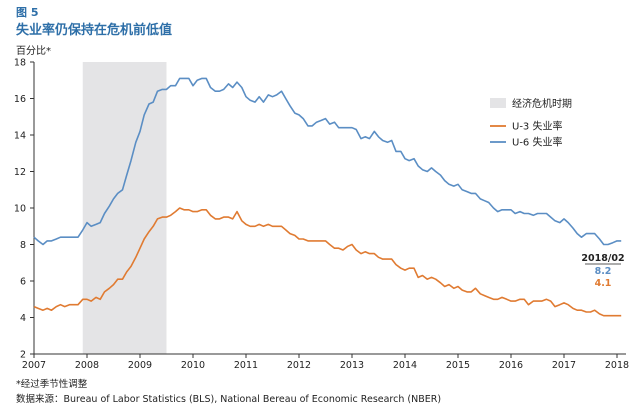  I want to click on x-tick-label: 2013, so click(352, 365).